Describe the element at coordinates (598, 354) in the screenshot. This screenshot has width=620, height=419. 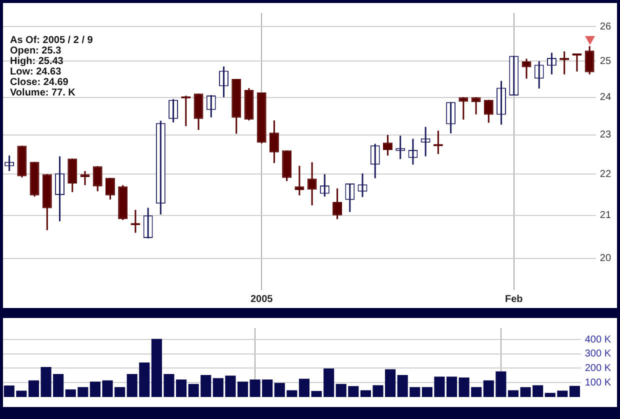
I see `y-tick-label: 300 K` at that location.